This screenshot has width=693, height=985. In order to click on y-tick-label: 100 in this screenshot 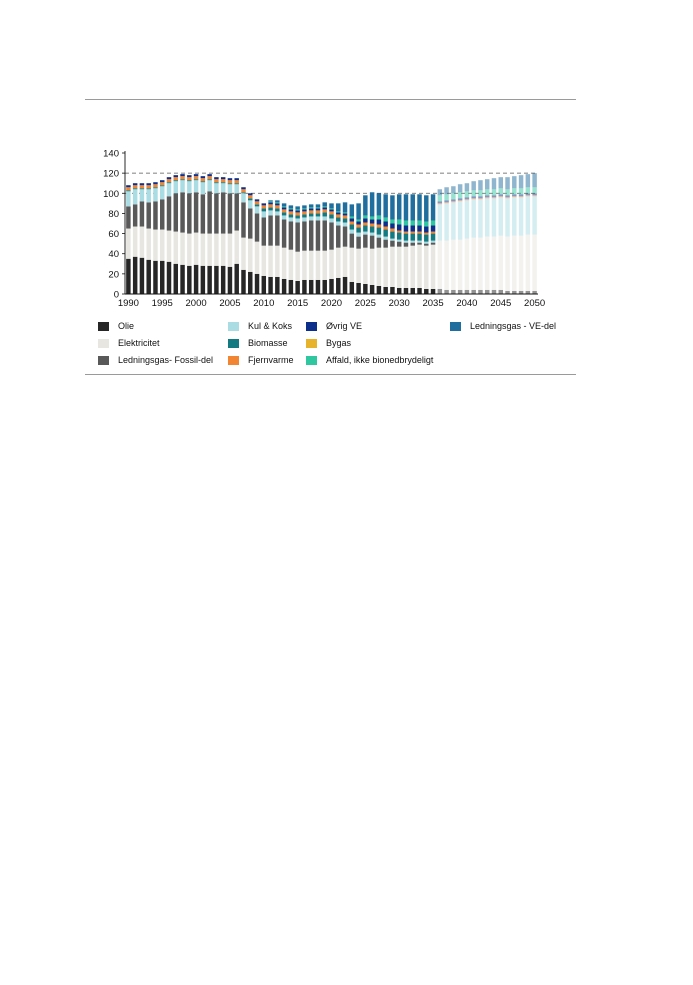, I will do `click(111, 194)`.